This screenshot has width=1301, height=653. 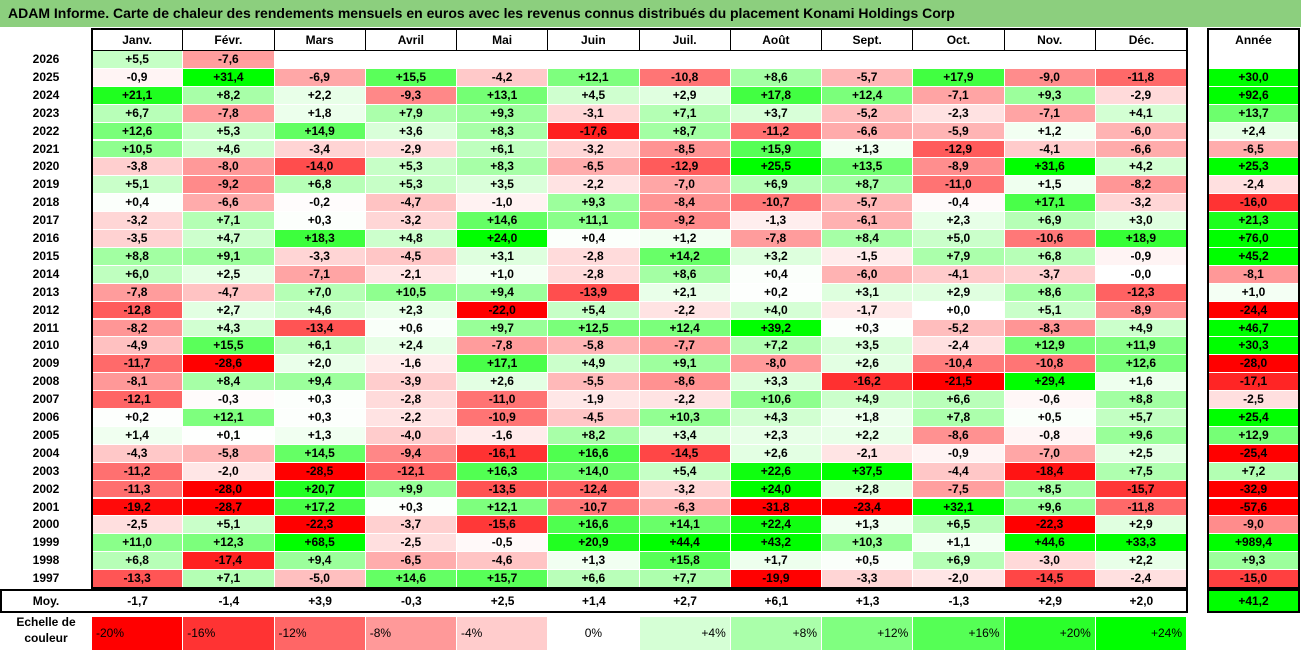 What do you see at coordinates (46, 579) in the screenshot?
I see `year-label: 1997` at bounding box center [46, 579].